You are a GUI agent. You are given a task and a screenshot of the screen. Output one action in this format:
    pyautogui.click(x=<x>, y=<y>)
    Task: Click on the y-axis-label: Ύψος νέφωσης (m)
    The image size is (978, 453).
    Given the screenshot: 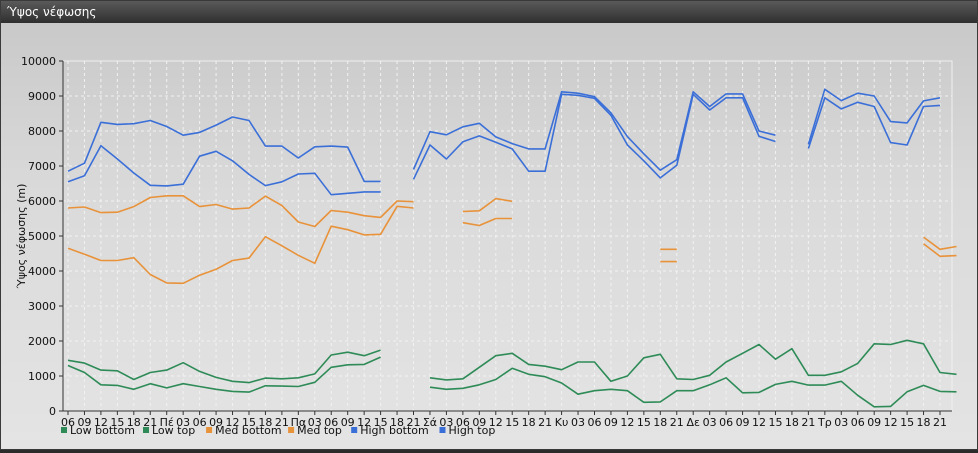 What is the action you would take?
    pyautogui.click(x=21, y=237)
    